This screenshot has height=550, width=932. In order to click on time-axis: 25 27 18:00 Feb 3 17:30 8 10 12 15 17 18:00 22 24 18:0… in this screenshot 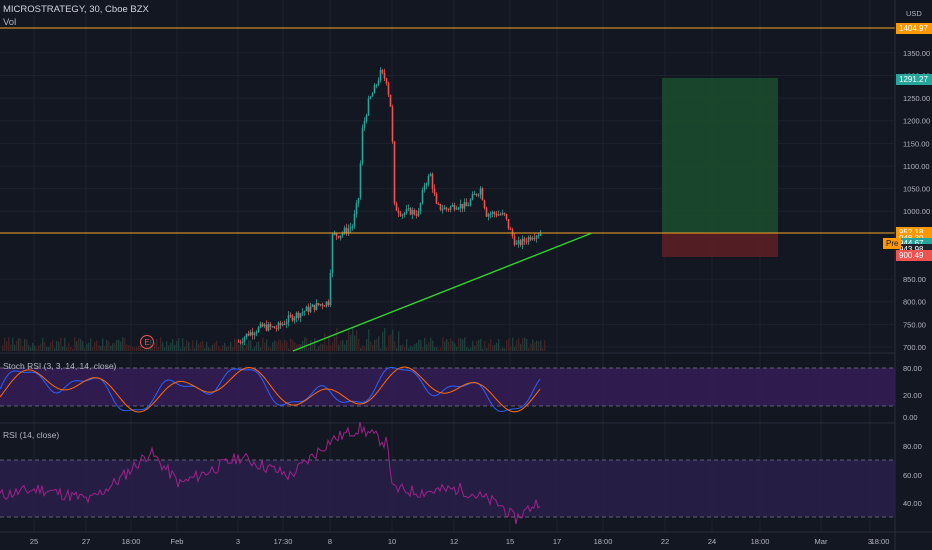, I will do `click(460, 541)`.